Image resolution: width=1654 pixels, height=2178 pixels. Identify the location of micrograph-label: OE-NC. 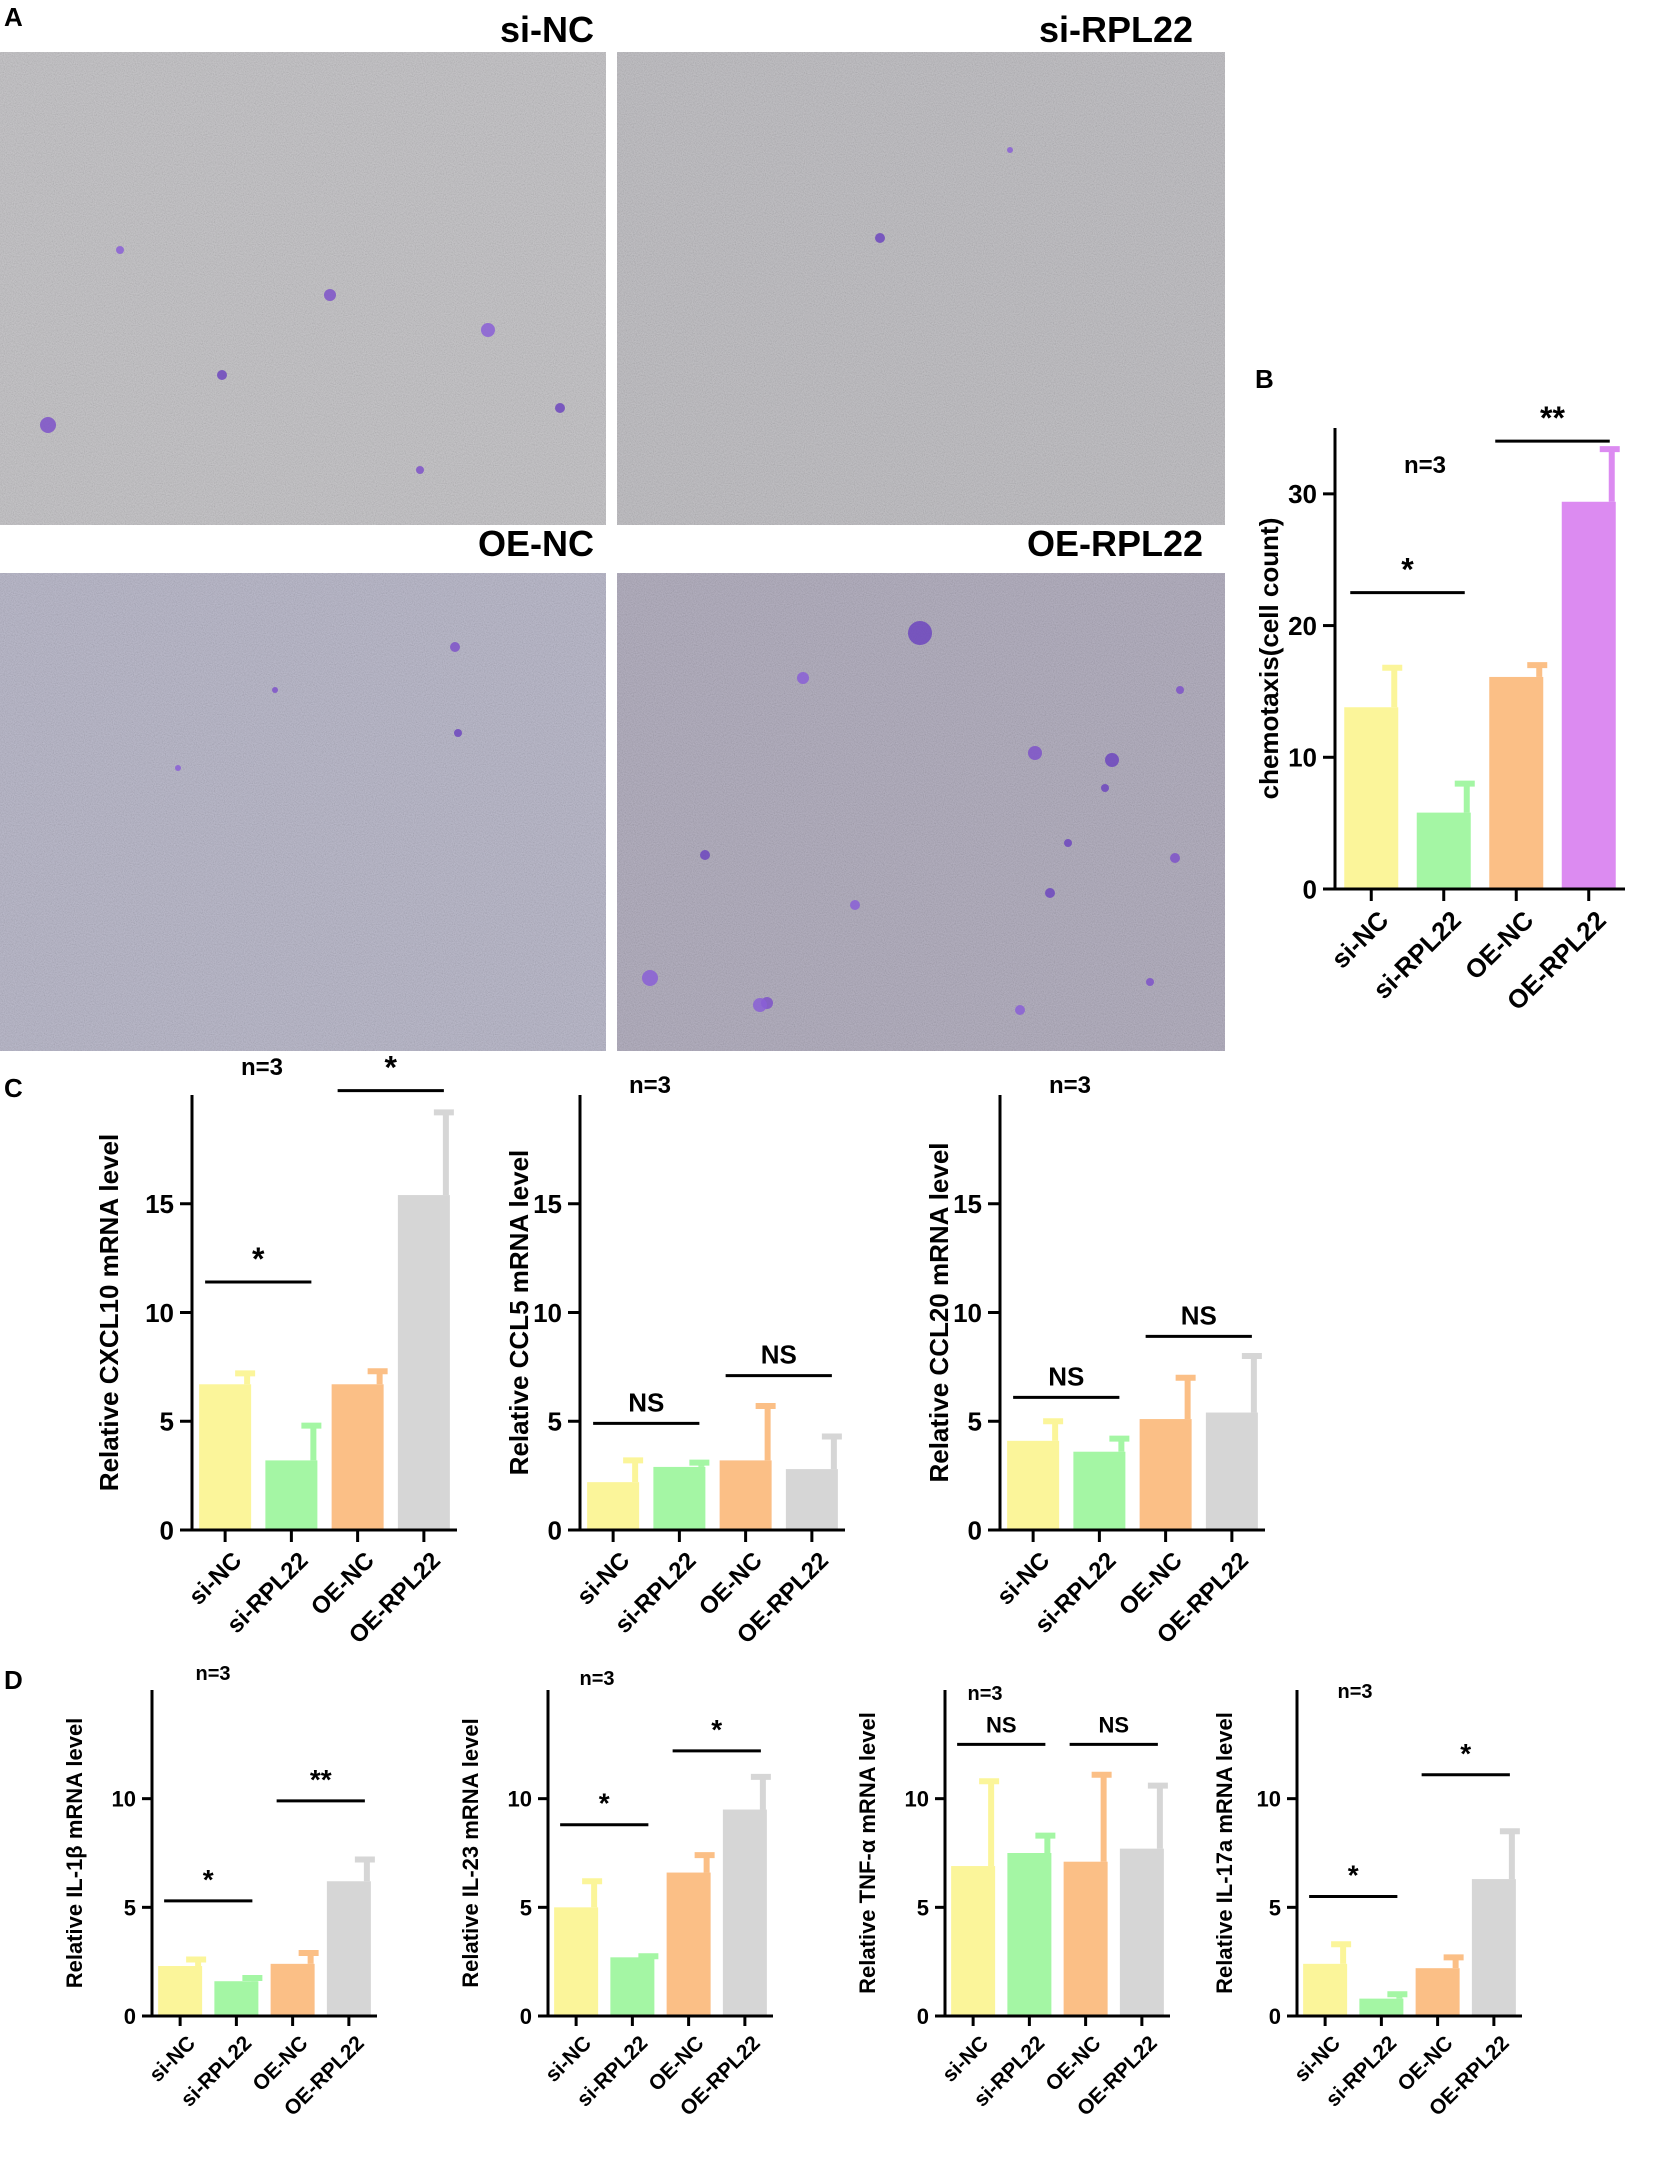
(536, 543).